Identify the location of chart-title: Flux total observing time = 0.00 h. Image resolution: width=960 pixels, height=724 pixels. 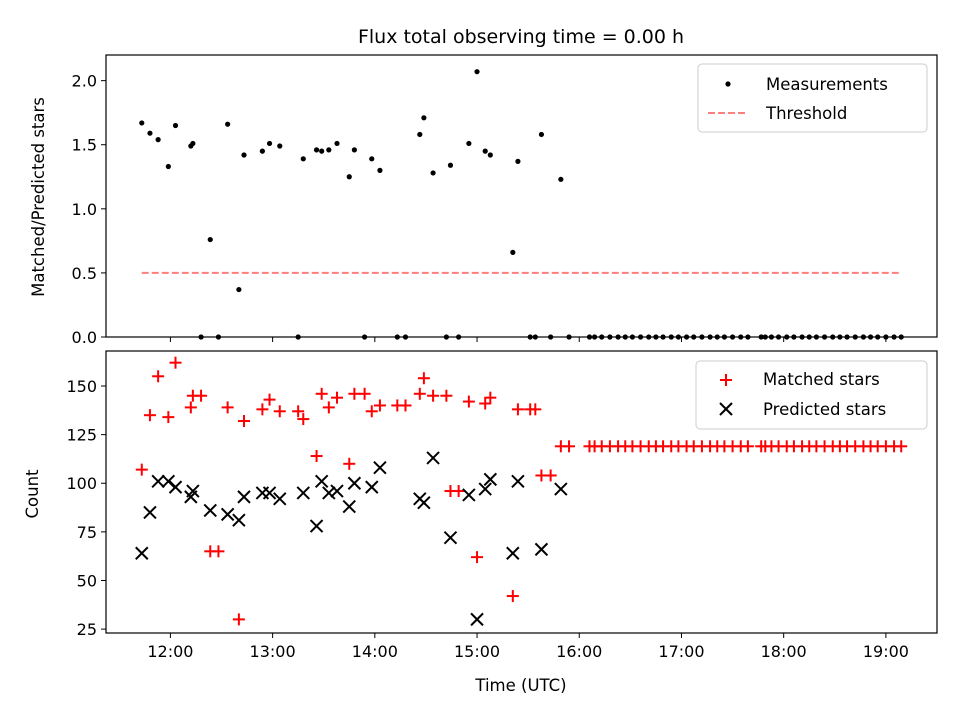
(521, 37).